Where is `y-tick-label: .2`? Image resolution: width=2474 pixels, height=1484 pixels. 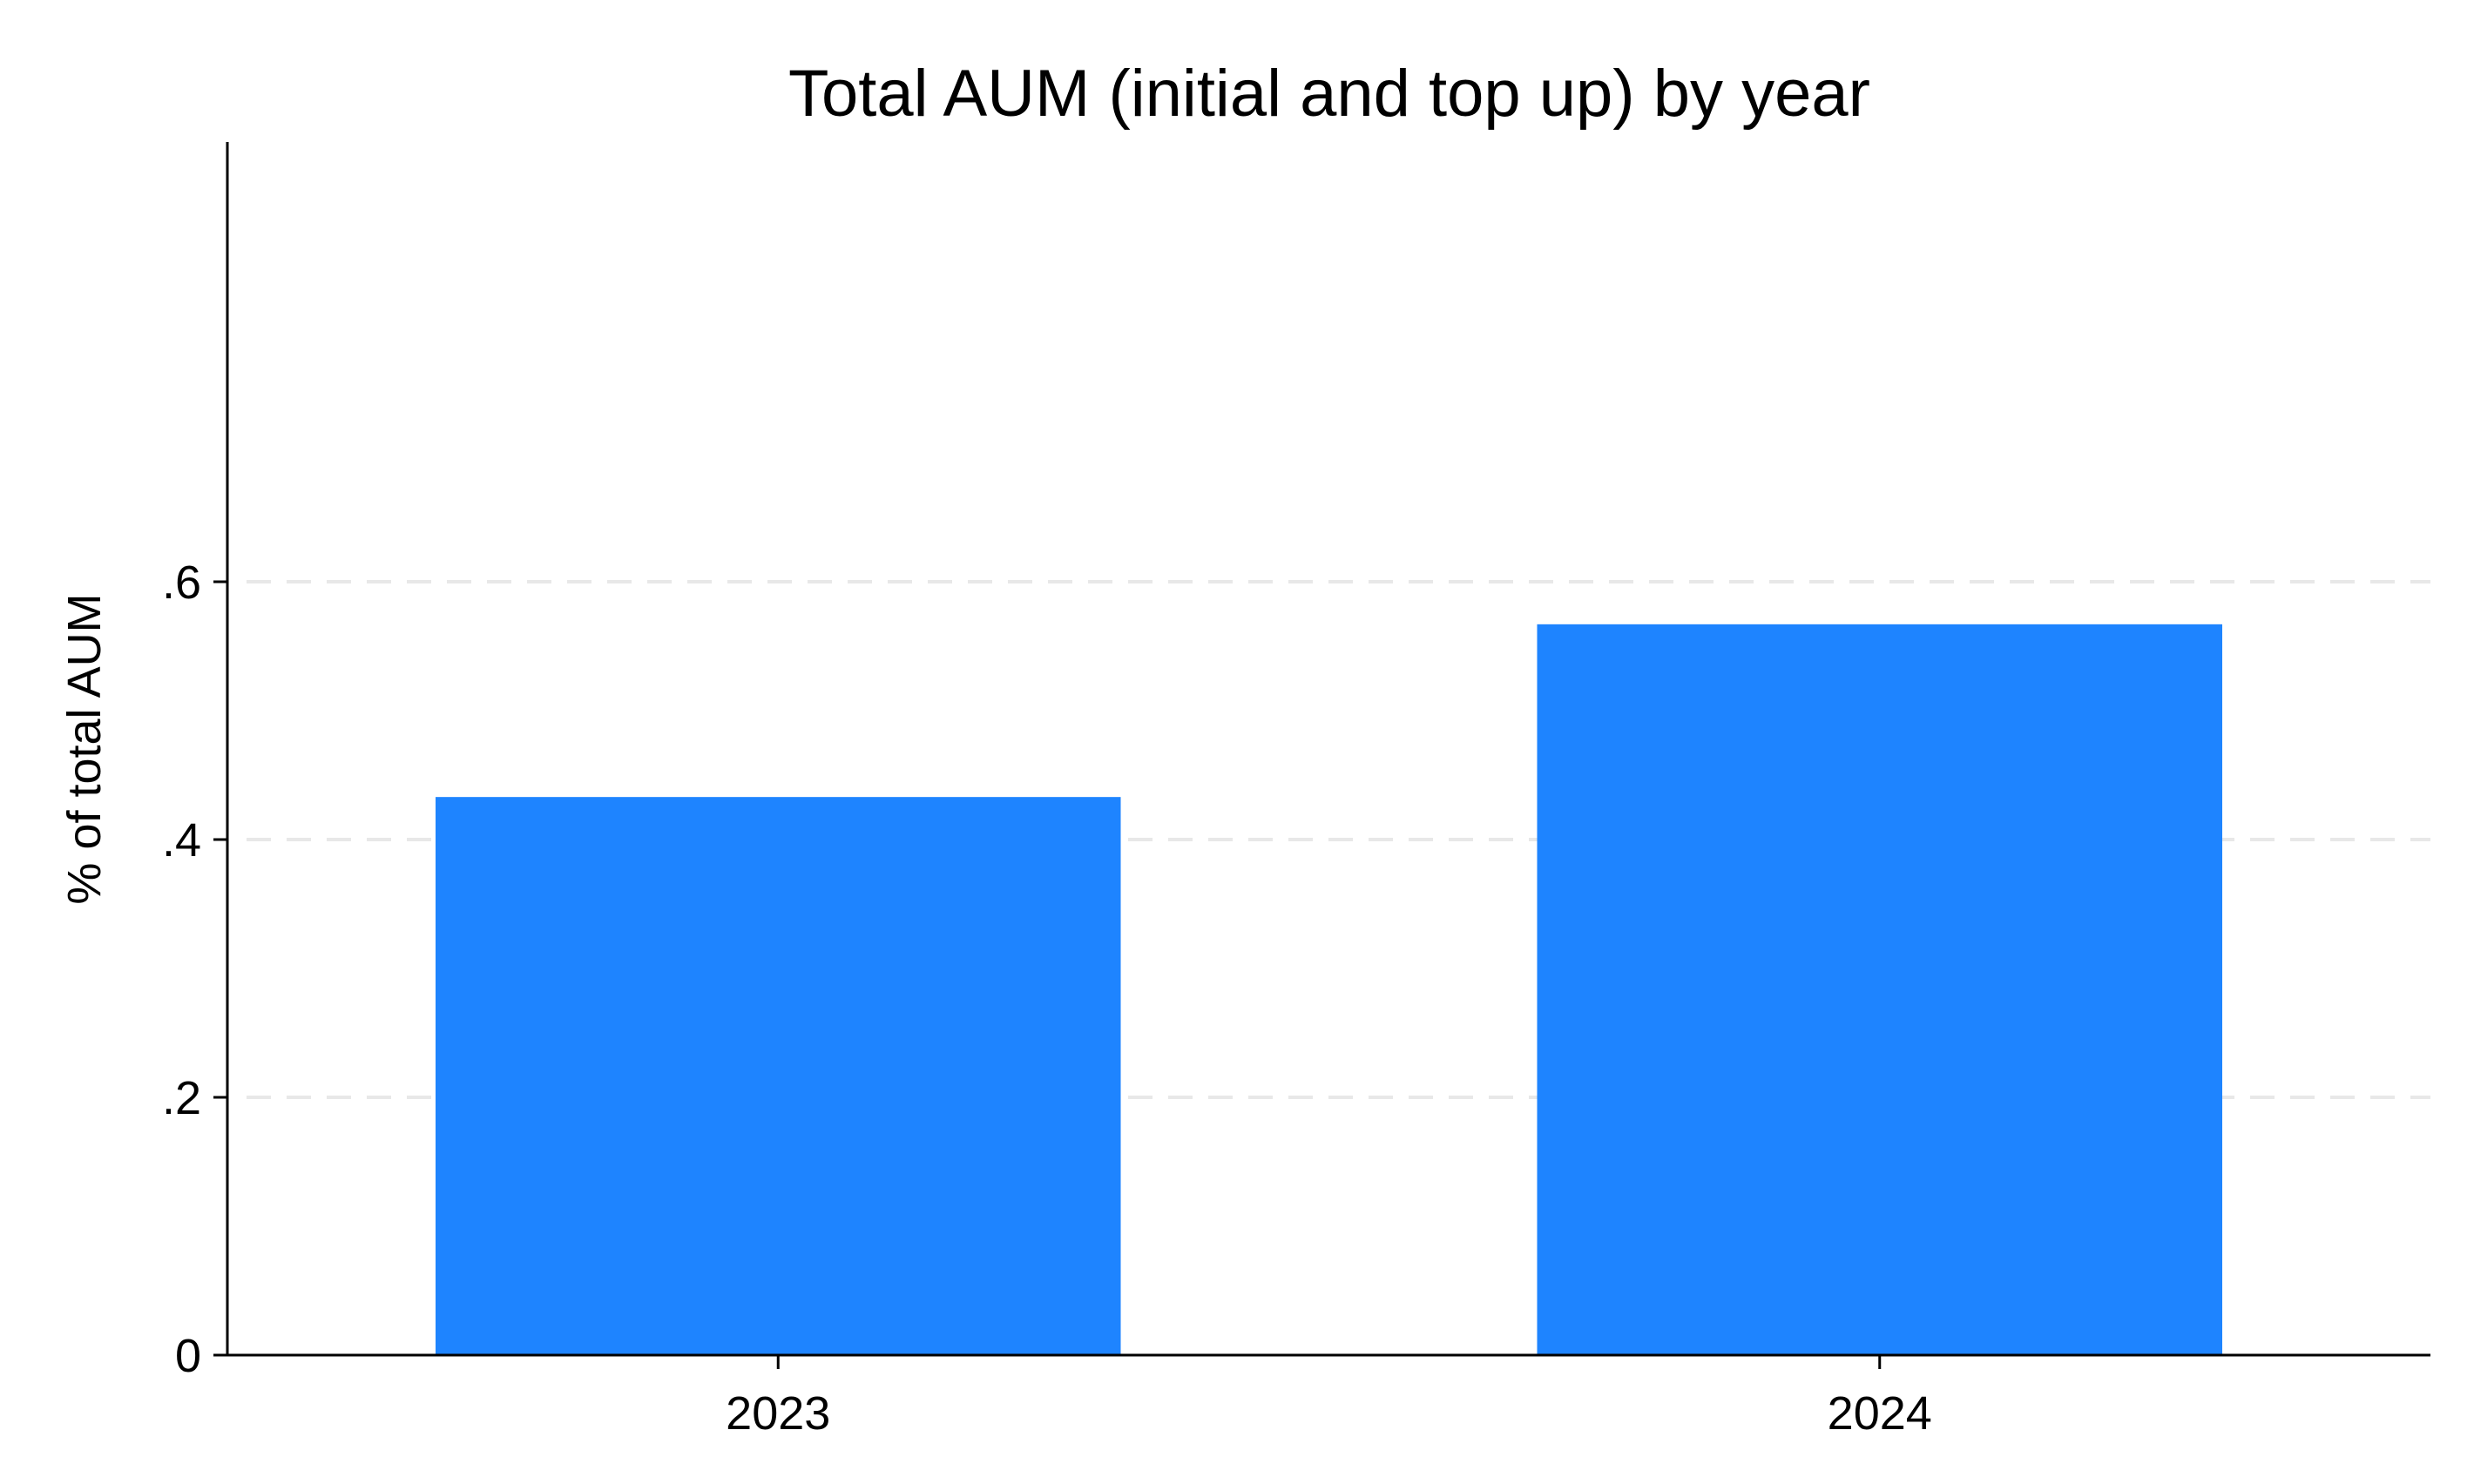 y-tick-label: .2 is located at coordinates (181, 1098).